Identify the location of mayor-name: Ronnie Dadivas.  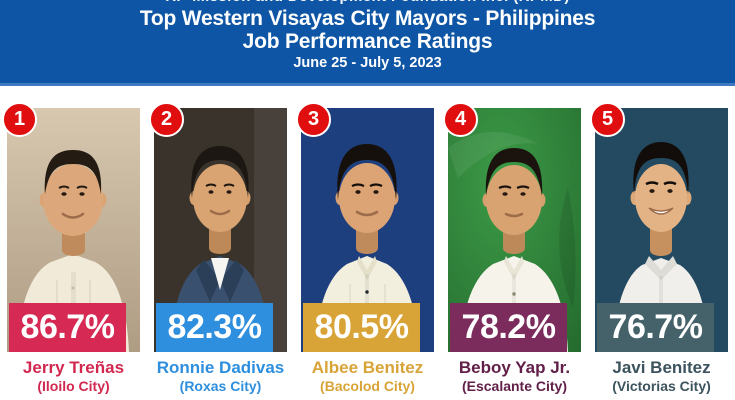
(220, 367).